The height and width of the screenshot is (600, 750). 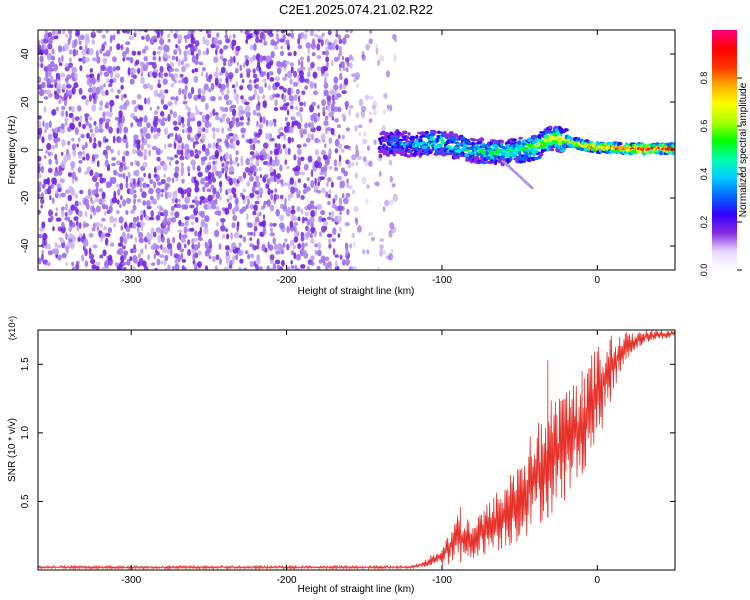 I want to click on colorbar-ticks: 0.00.20.40.60.8, so click(x=720, y=174).